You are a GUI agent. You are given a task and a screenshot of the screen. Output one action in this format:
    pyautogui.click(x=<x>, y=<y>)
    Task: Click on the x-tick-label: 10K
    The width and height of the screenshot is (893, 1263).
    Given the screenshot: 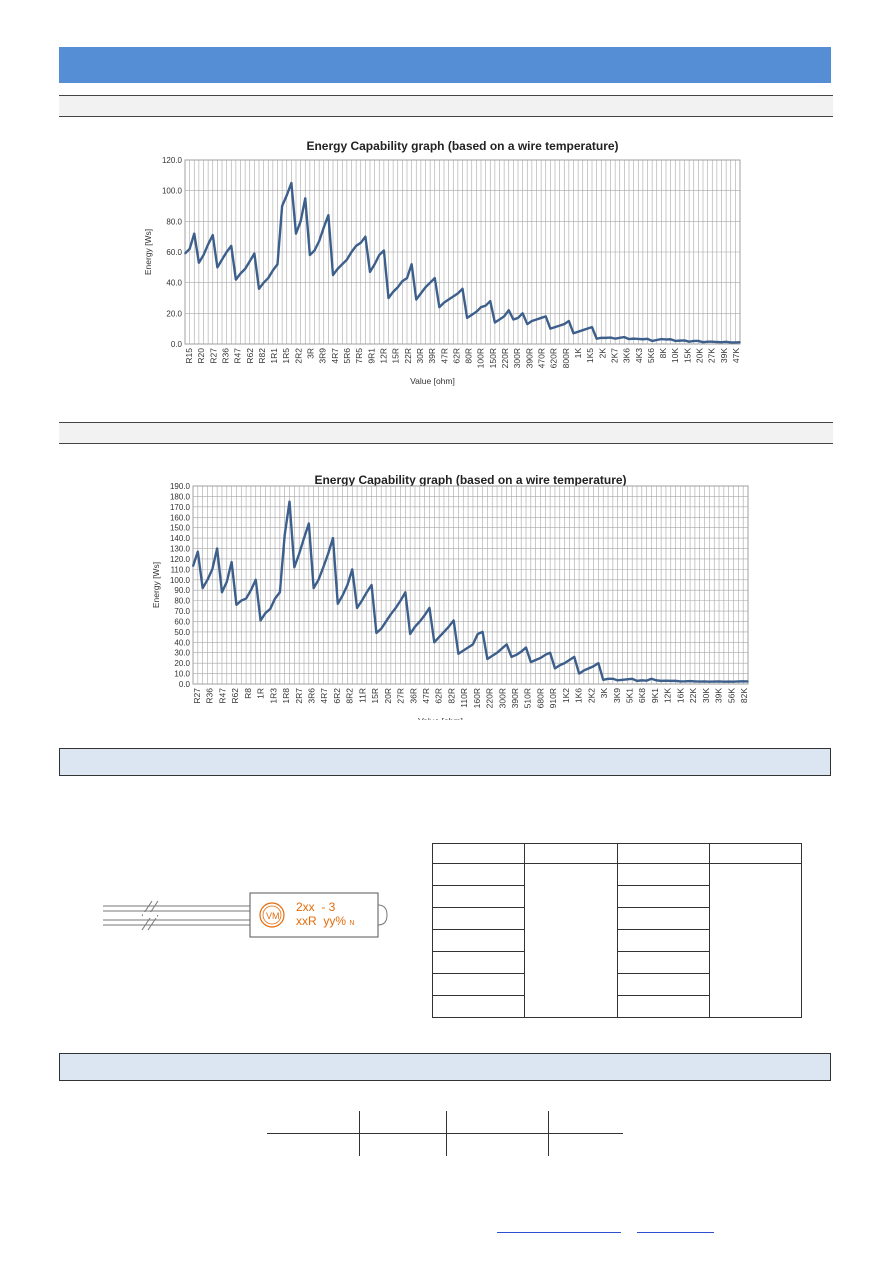 What is the action you would take?
    pyautogui.click(x=675, y=355)
    